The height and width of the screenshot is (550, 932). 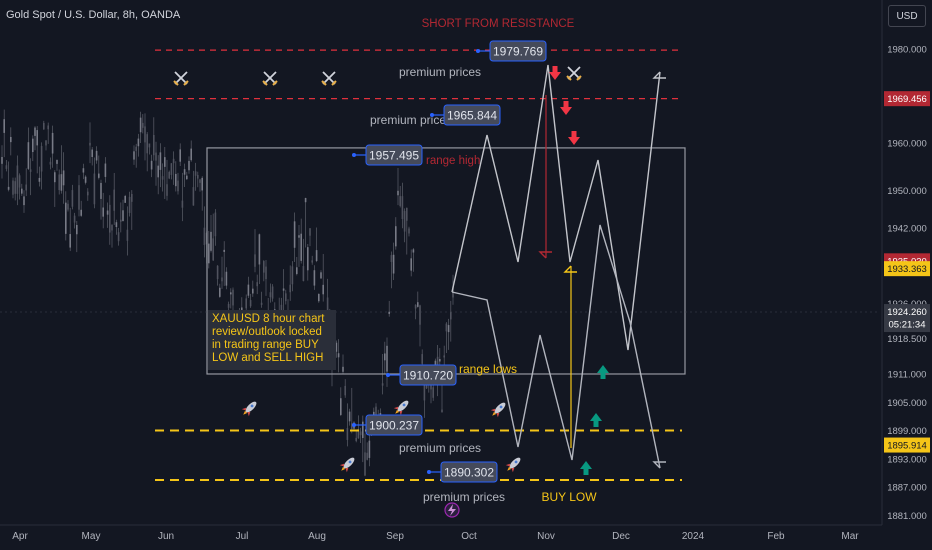 What do you see at coordinates (513, 465) in the screenshot?
I see `rocket-icon` at bounding box center [513, 465].